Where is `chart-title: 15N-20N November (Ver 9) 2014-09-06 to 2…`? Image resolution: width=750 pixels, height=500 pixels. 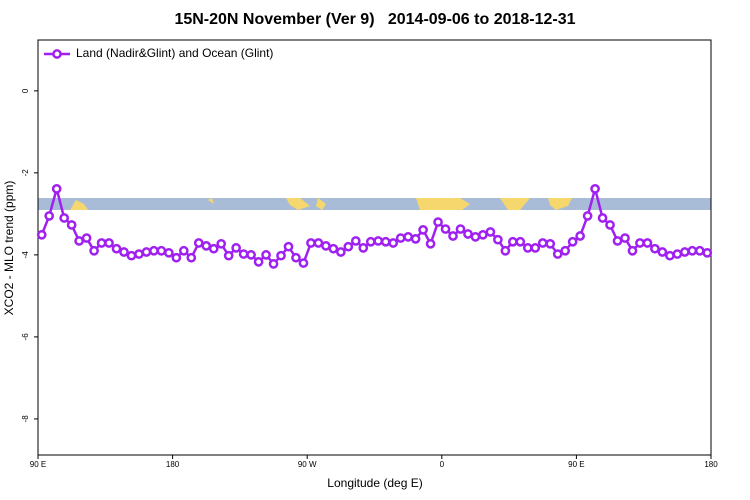 chart-title: 15N-20N November (Ver 9) 2014-09-06 to 2… is located at coordinates (374, 19).